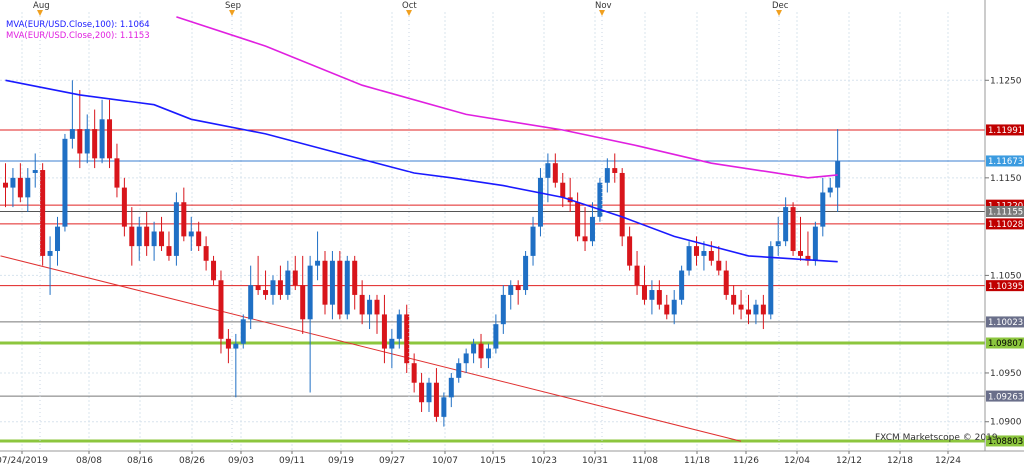 This screenshot has height=466, width=1024. What do you see at coordinates (697, 461) in the screenshot?
I see `x-tick-label: 11/18` at bounding box center [697, 461].